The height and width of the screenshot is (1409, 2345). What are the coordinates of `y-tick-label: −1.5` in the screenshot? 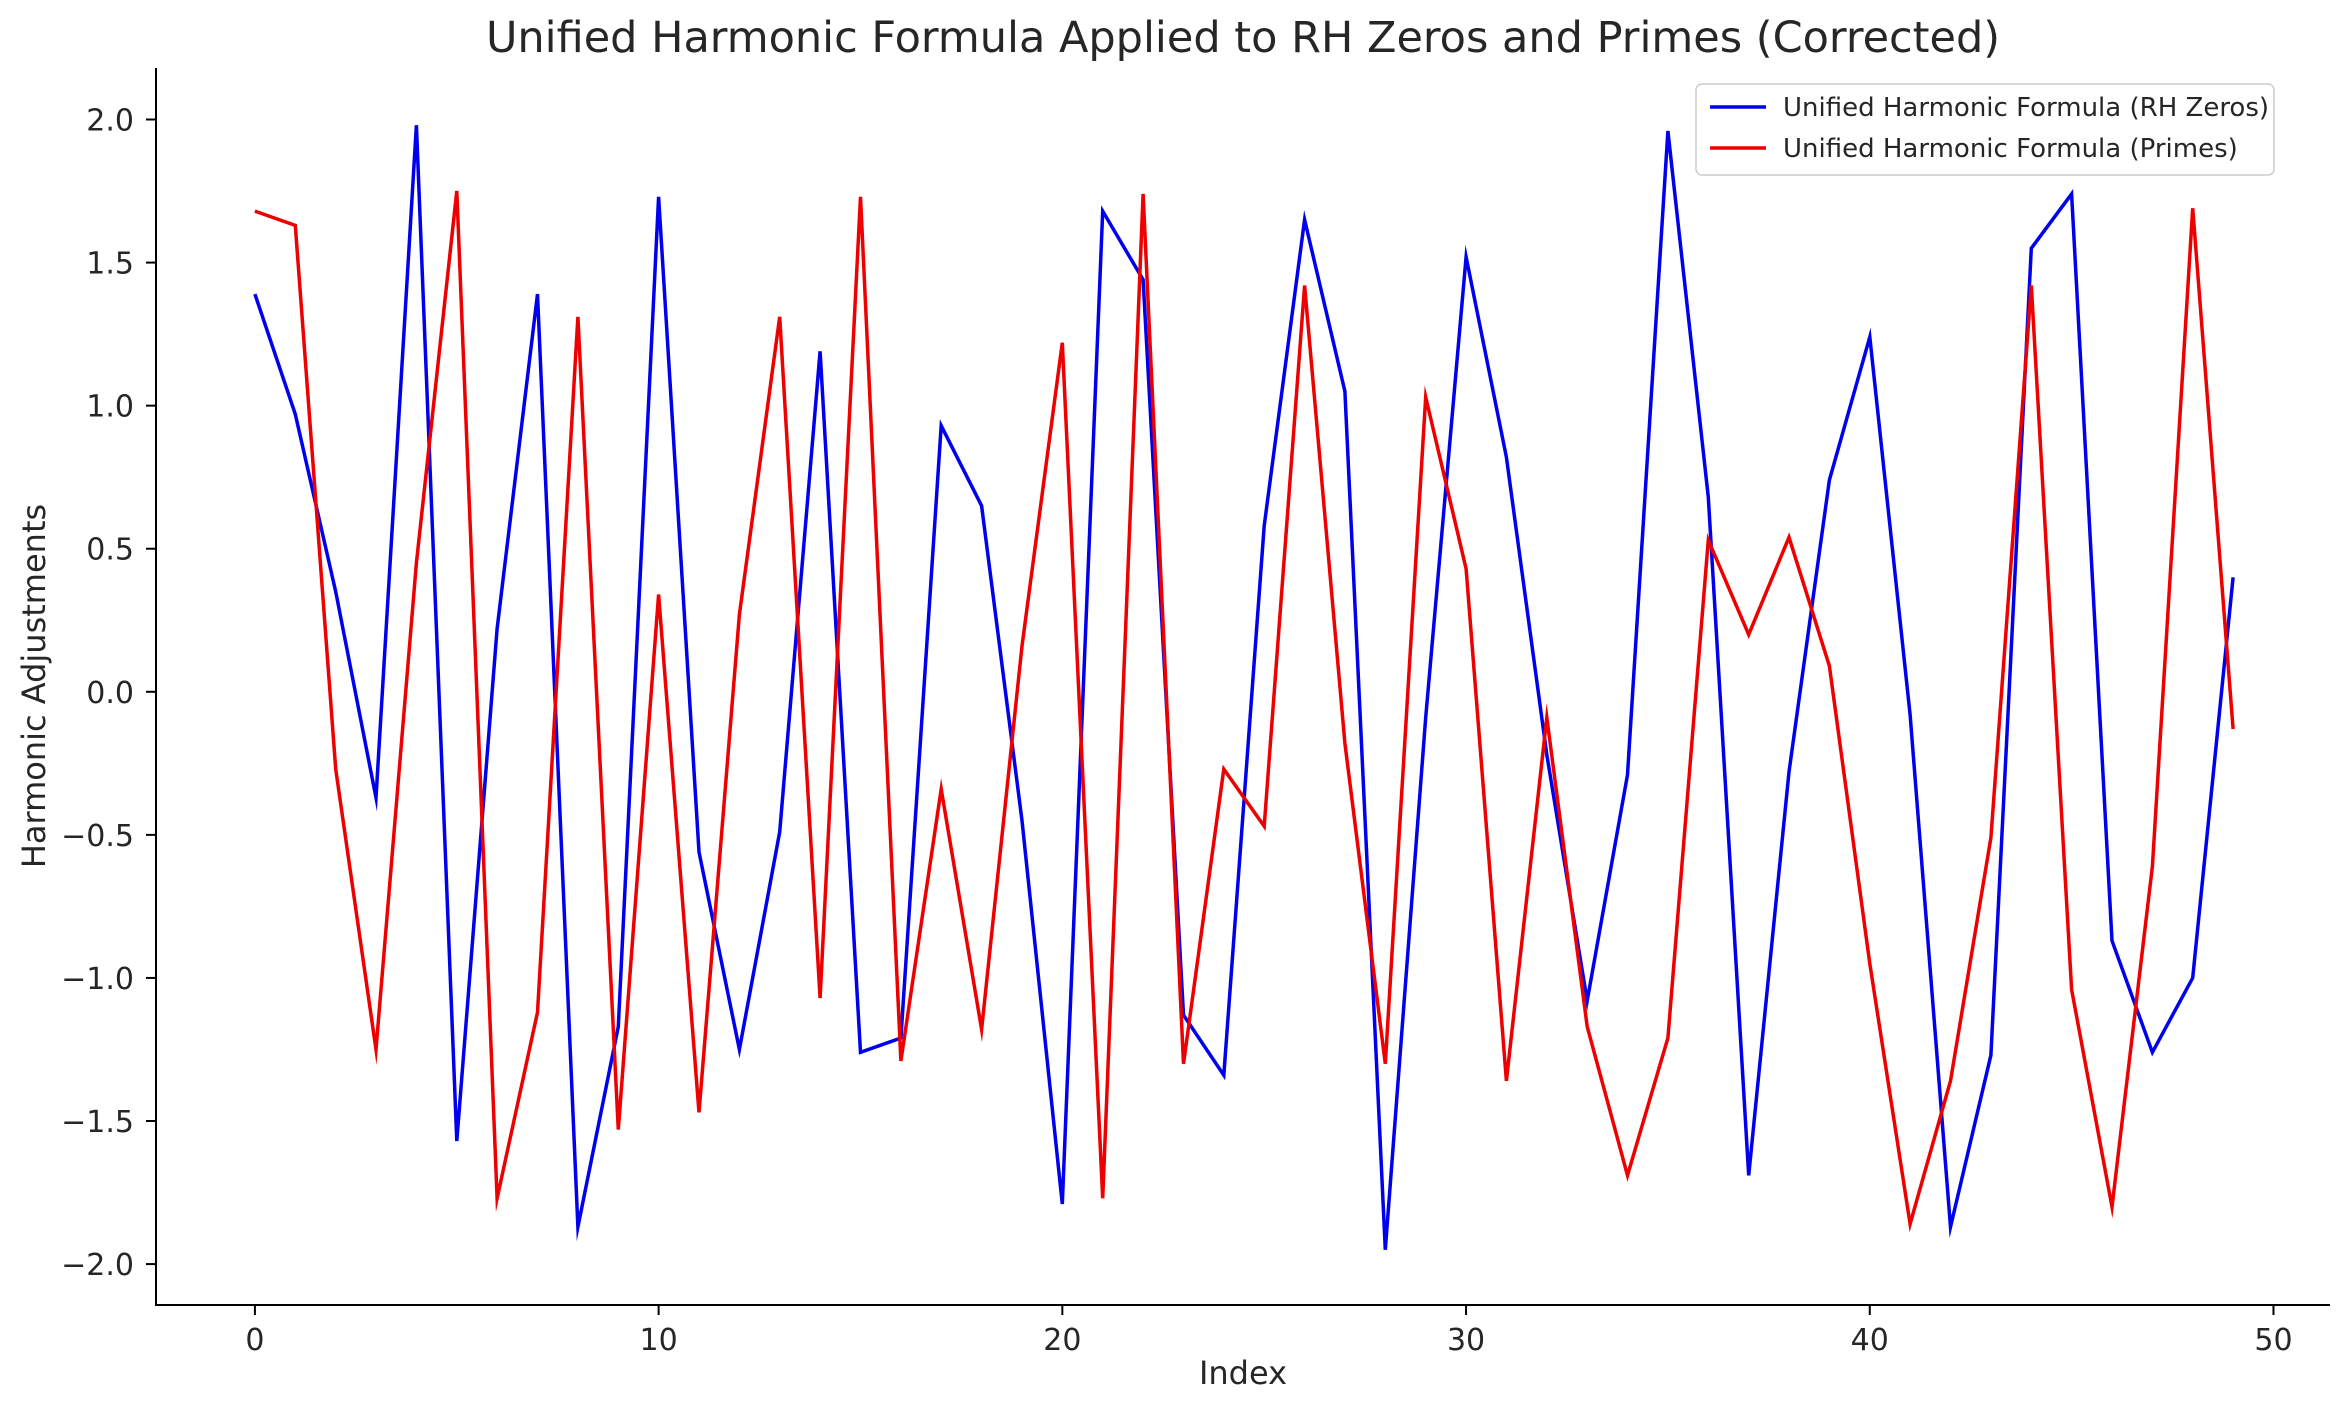 It's located at (97, 1122).